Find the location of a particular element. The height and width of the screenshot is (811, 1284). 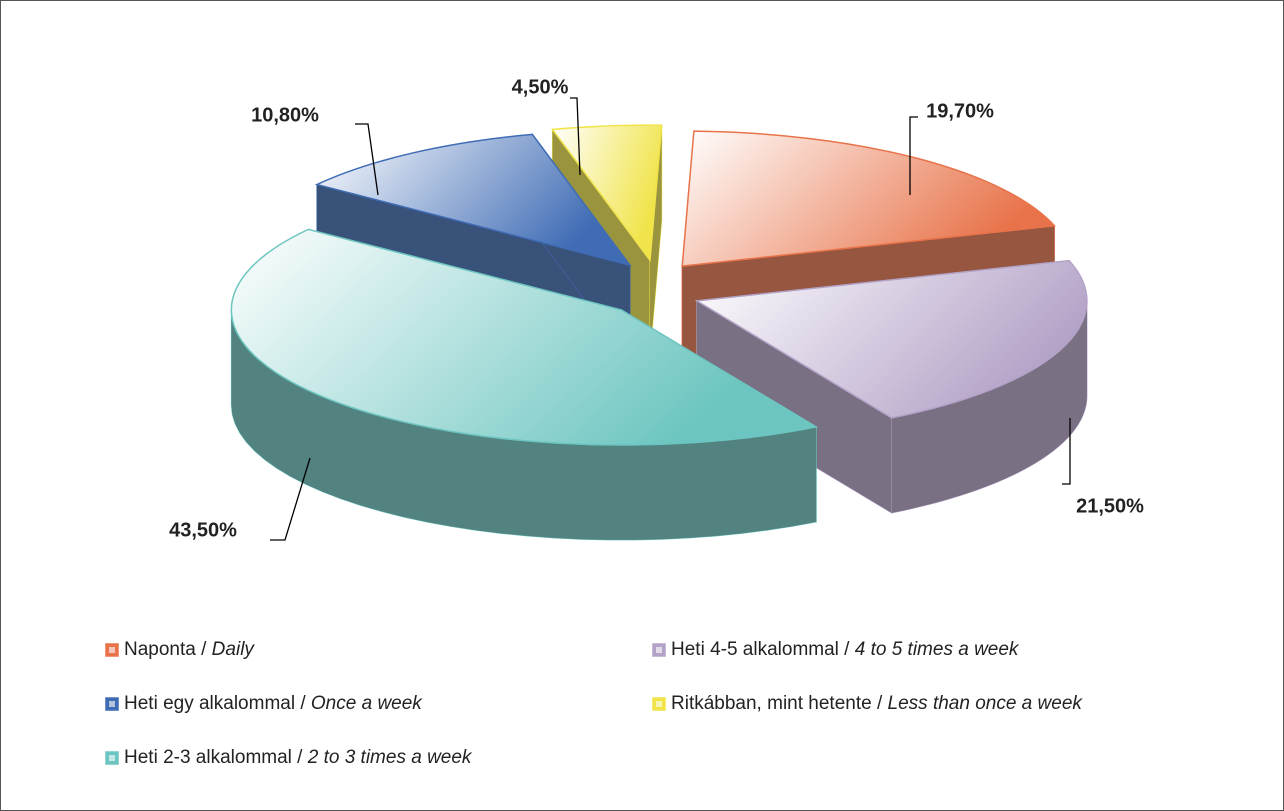

legend-label: Heti egy alkalommal / Once a week is located at coordinates (273, 703).